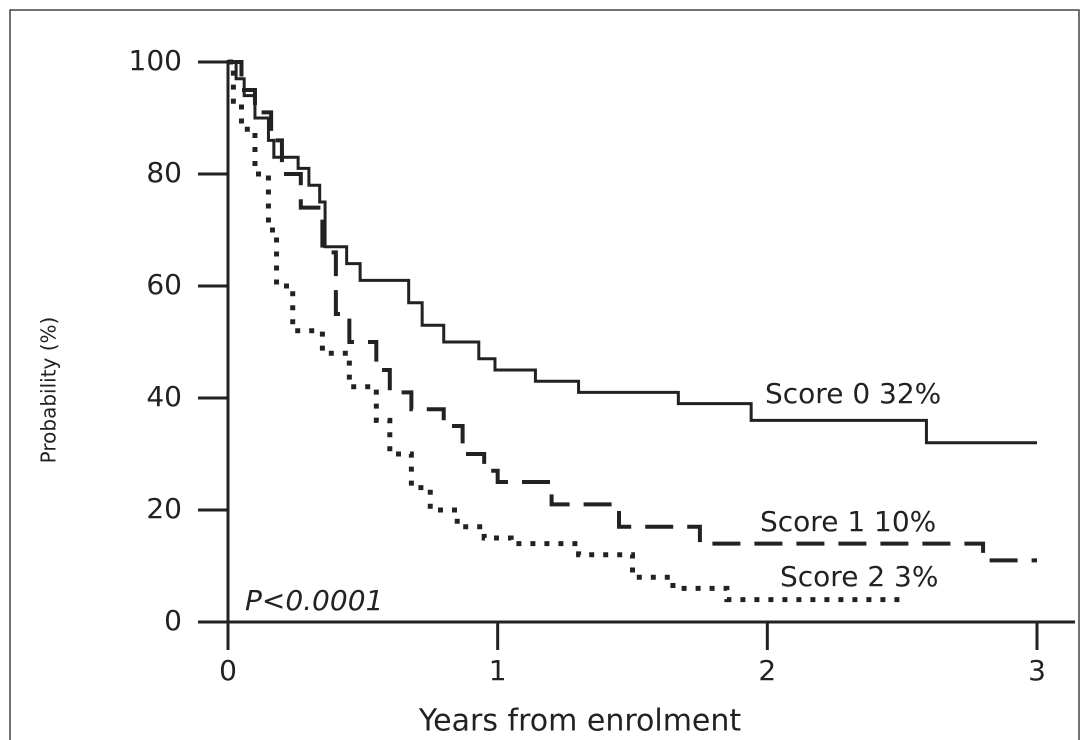  Describe the element at coordinates (164, 396) in the screenshot. I see `y-tick-label: 40` at that location.